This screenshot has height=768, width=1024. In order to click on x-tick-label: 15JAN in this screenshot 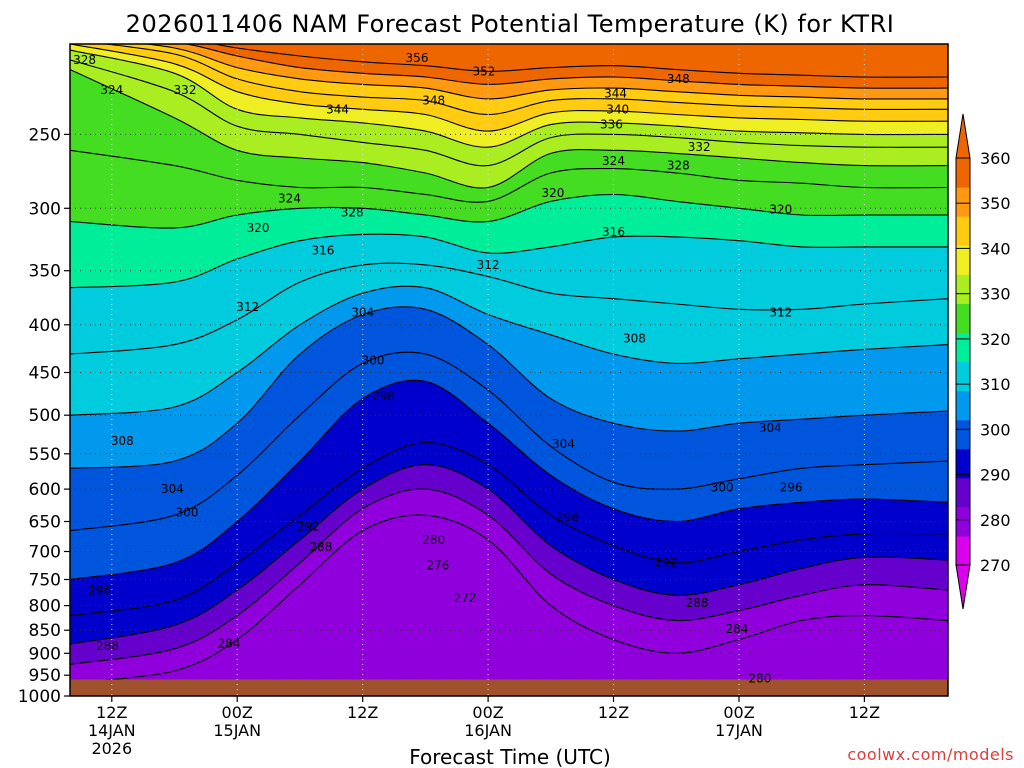, I will do `click(237, 730)`.